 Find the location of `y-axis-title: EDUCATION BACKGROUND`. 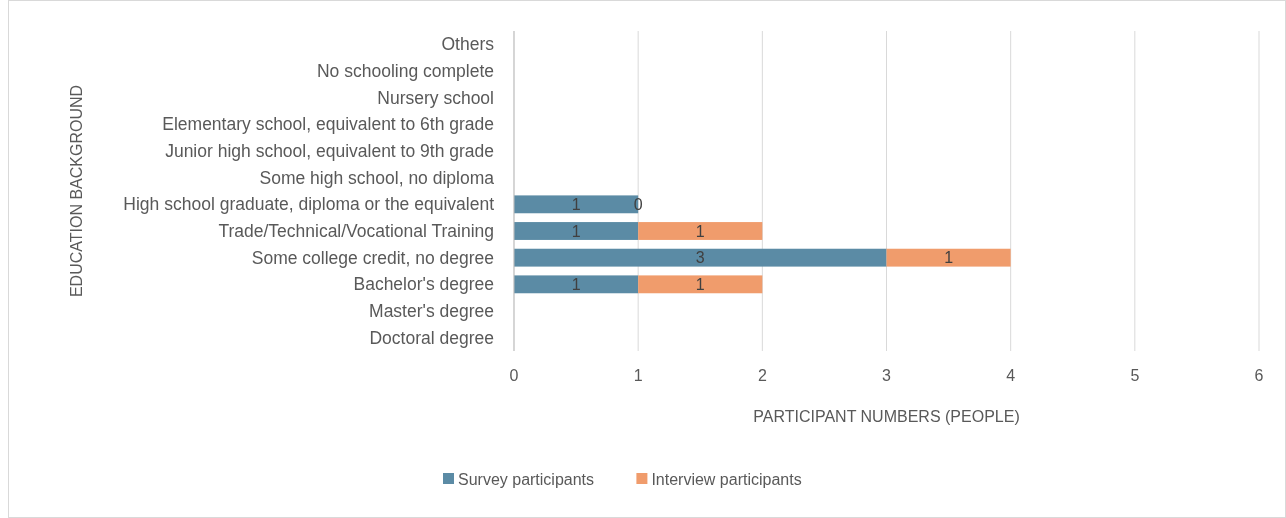

y-axis-title: EDUCATION BACKGROUND is located at coordinates (76, 191).